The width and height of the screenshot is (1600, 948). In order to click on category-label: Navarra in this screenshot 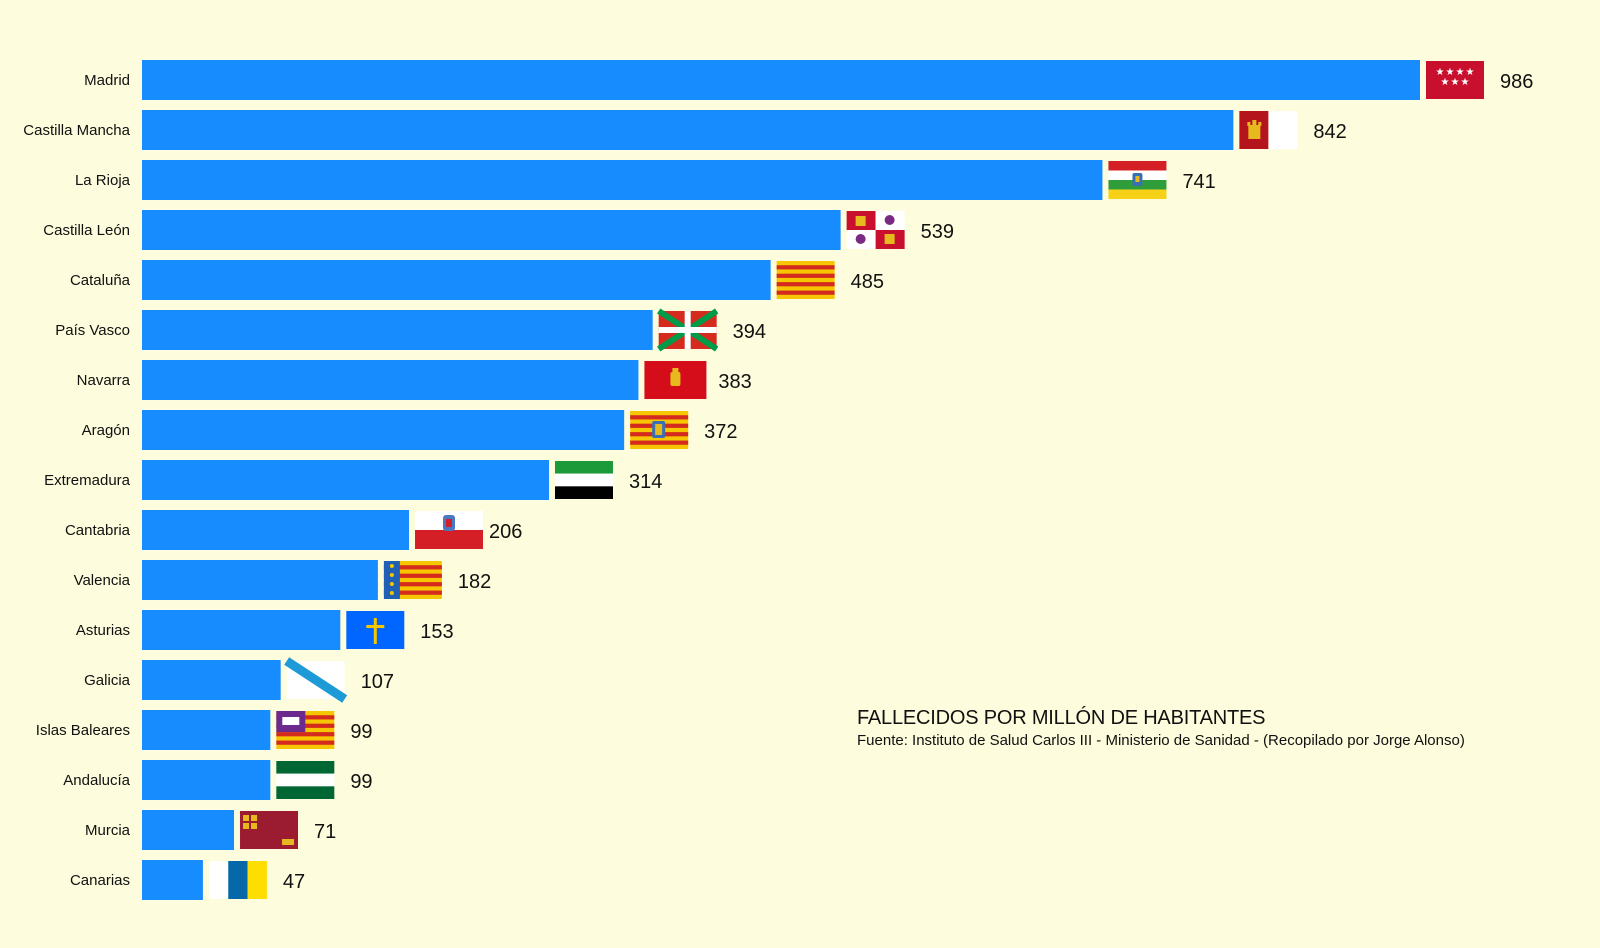, I will do `click(104, 380)`.